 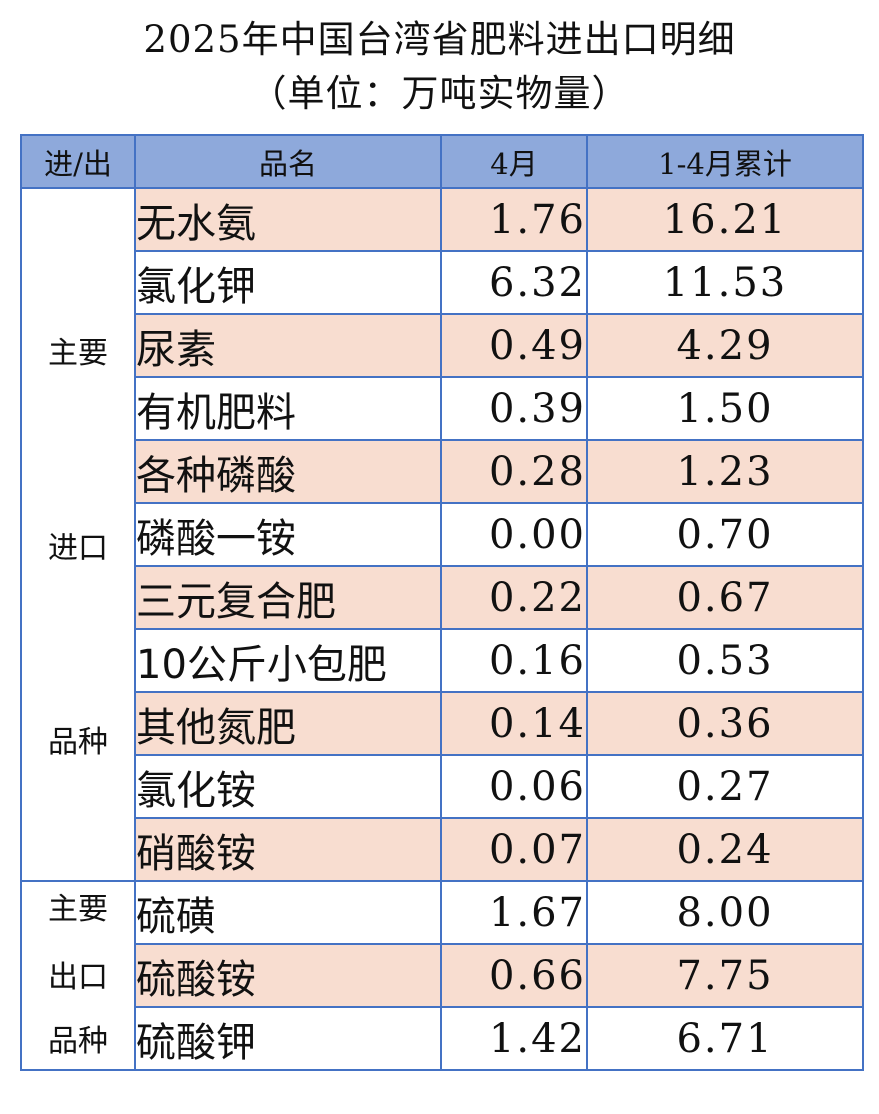 I want to click on cumulative-value: 0.70, so click(x=725, y=534).